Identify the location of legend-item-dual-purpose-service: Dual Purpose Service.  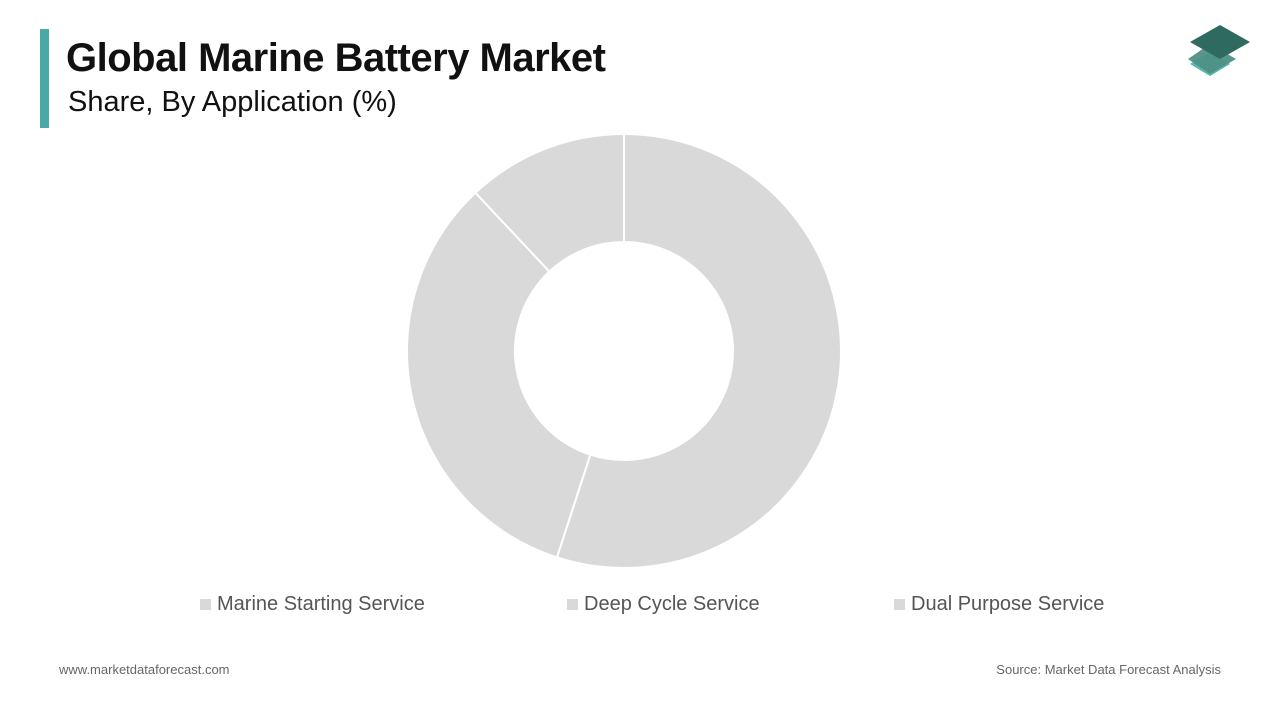
(999, 604).